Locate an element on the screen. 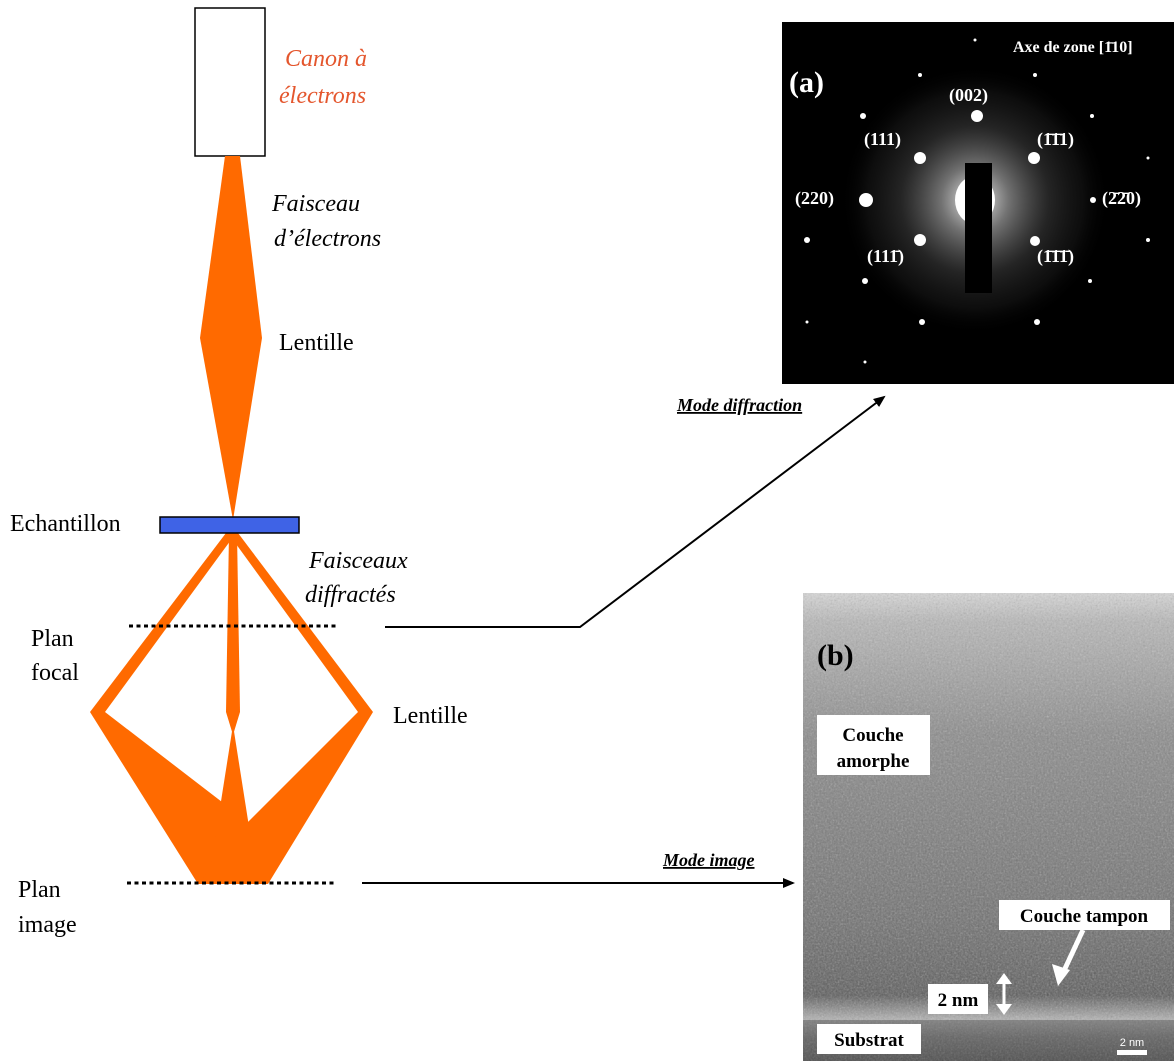 The image size is (1174, 1061). image-plane-label-line2: image is located at coordinates (47, 925).